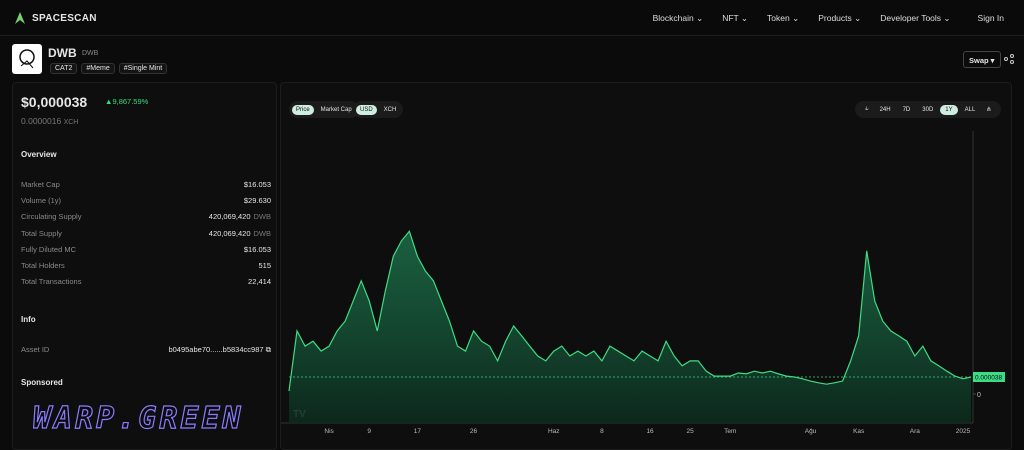 This screenshot has width=1024, height=450. I want to click on price-xch: 0.0000016 XCH, so click(49, 121).